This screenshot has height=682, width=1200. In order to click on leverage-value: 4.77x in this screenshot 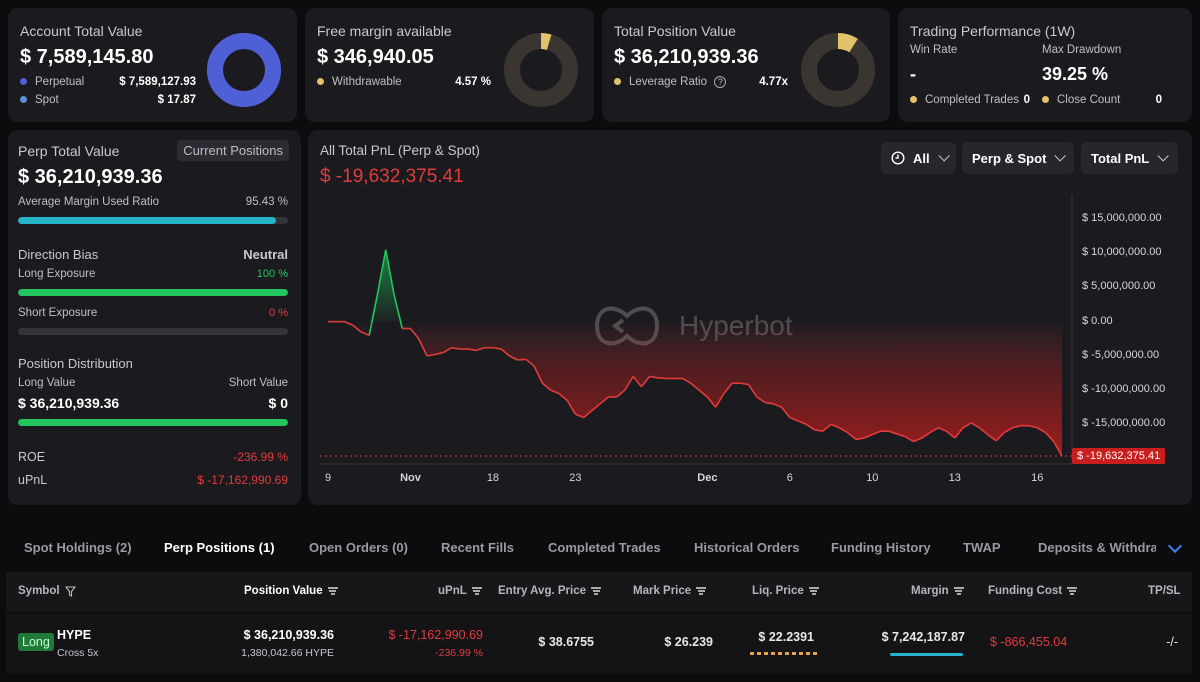, I will do `click(773, 82)`.